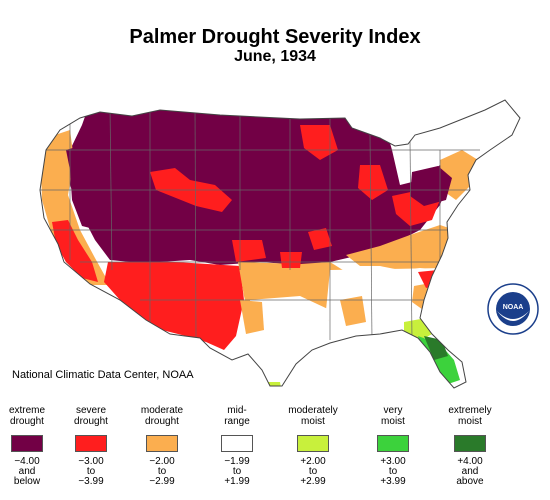  I want to click on legend-range: −2.00 to −2.99, so click(162, 471).